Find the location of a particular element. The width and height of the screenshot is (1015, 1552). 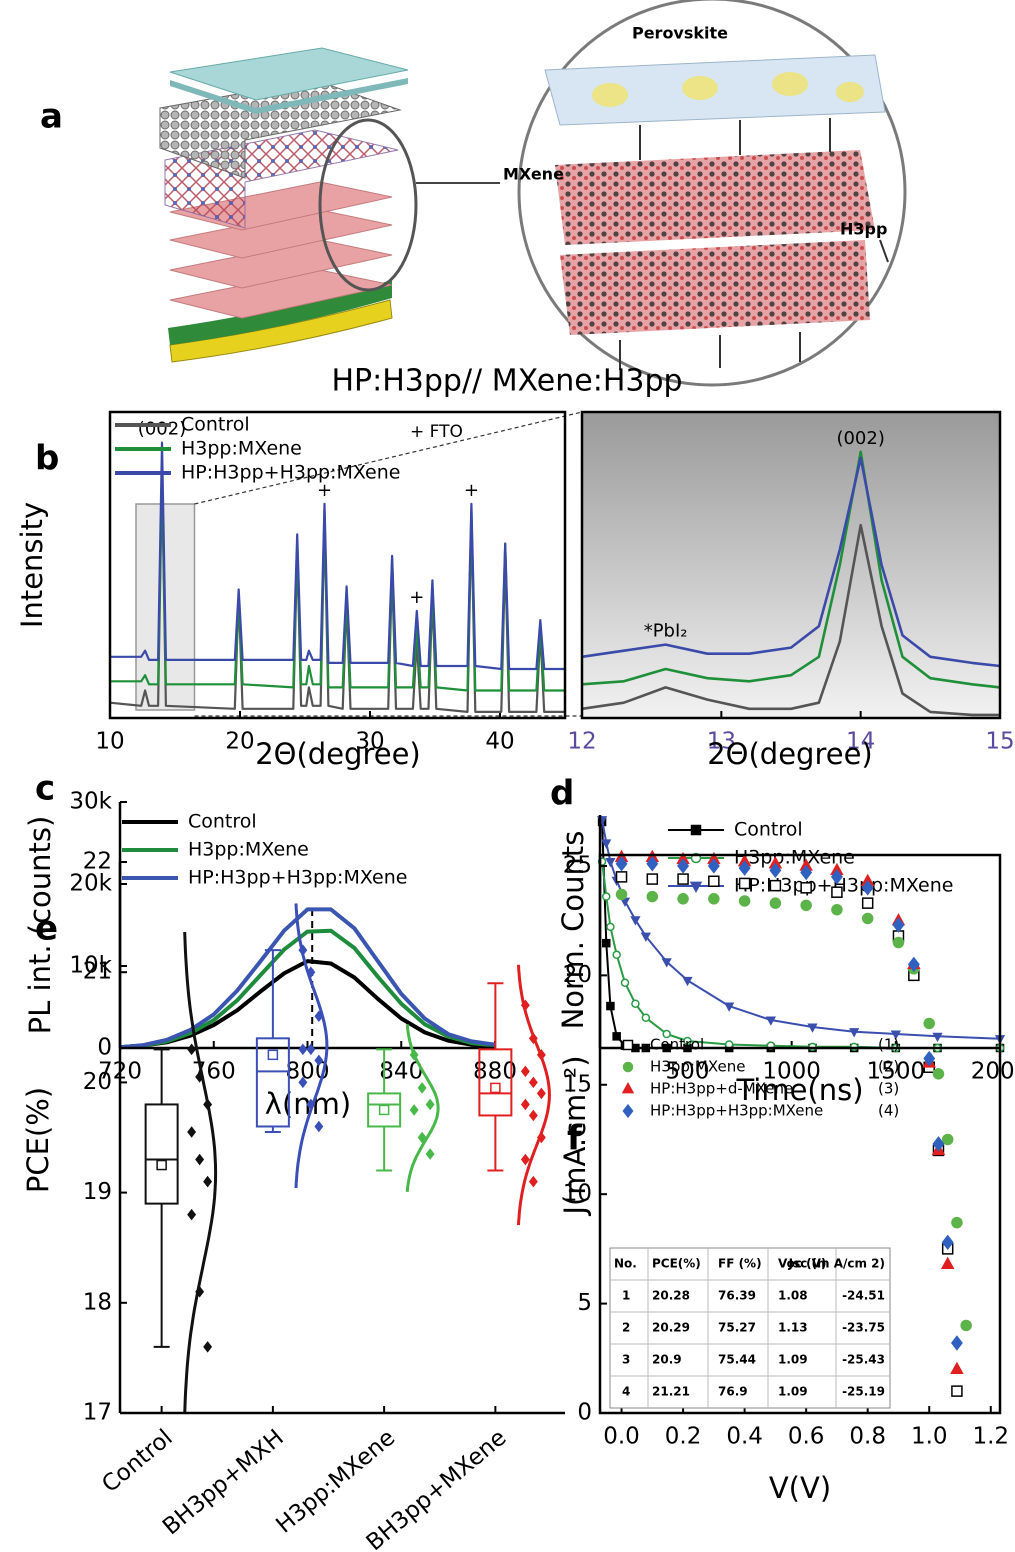

table-cell: -25.43 is located at coordinates (863, 1360).